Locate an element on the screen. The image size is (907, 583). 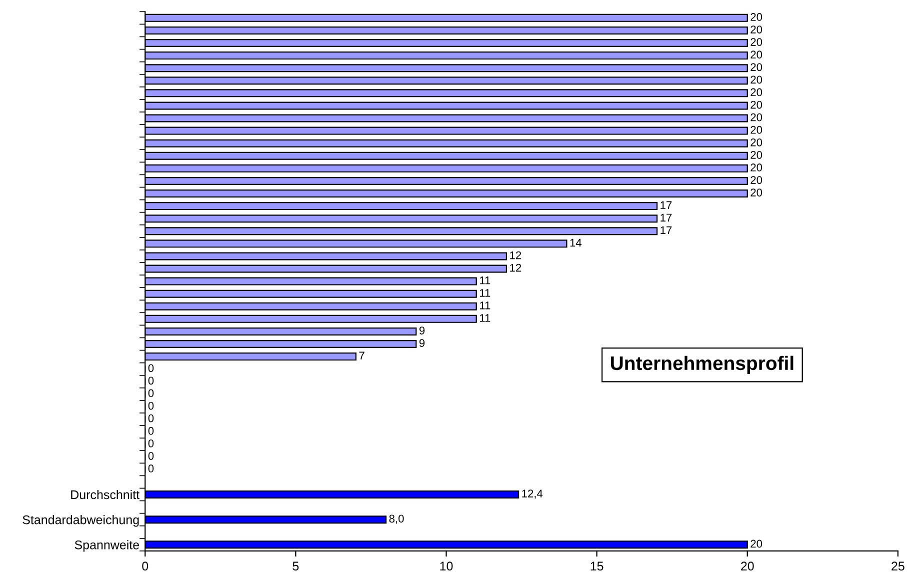
x-tick-label: 5 is located at coordinates (295, 566).